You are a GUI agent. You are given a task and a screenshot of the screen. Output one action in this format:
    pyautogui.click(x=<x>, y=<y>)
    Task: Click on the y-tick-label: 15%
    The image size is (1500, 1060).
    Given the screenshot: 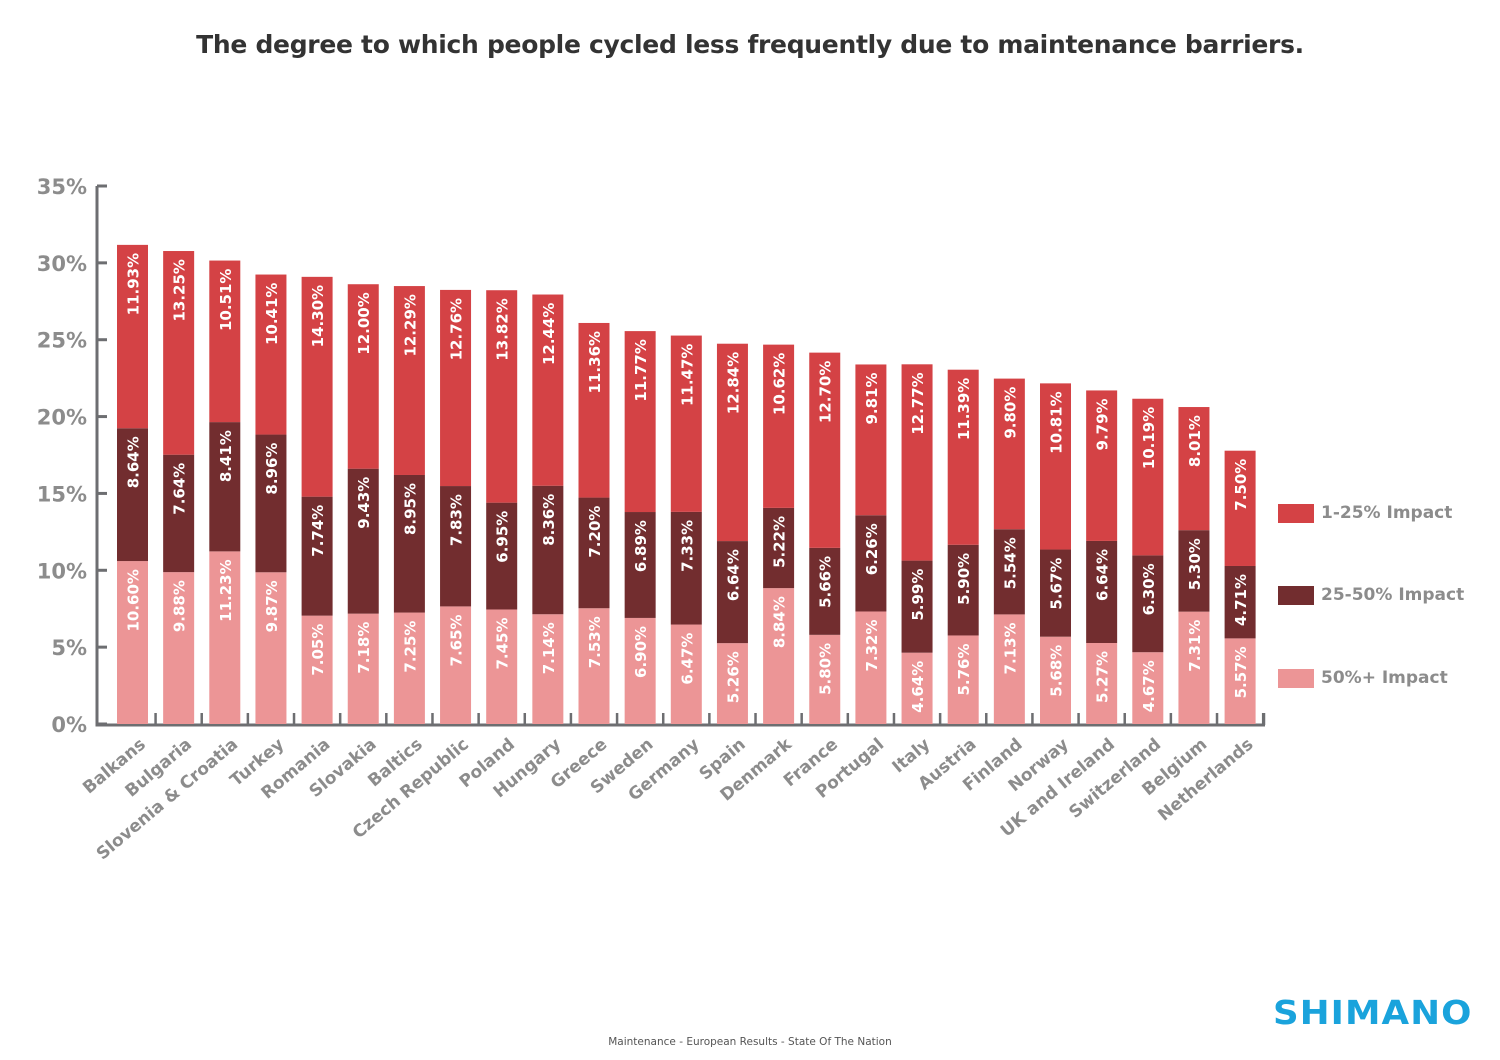 What is the action you would take?
    pyautogui.click(x=62, y=494)
    